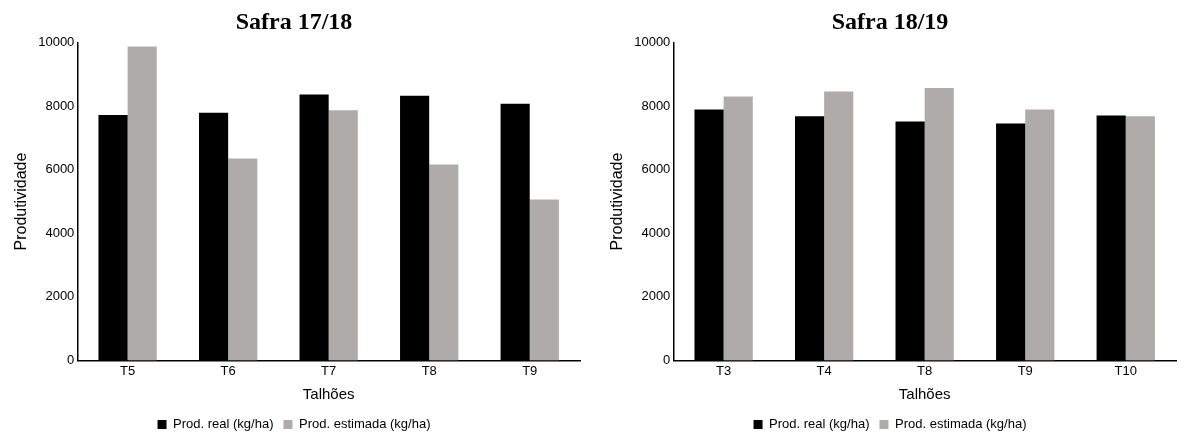 This screenshot has height=441, width=1192. Describe the element at coordinates (329, 370) in the screenshot. I see `x-tick-label: T7` at that location.